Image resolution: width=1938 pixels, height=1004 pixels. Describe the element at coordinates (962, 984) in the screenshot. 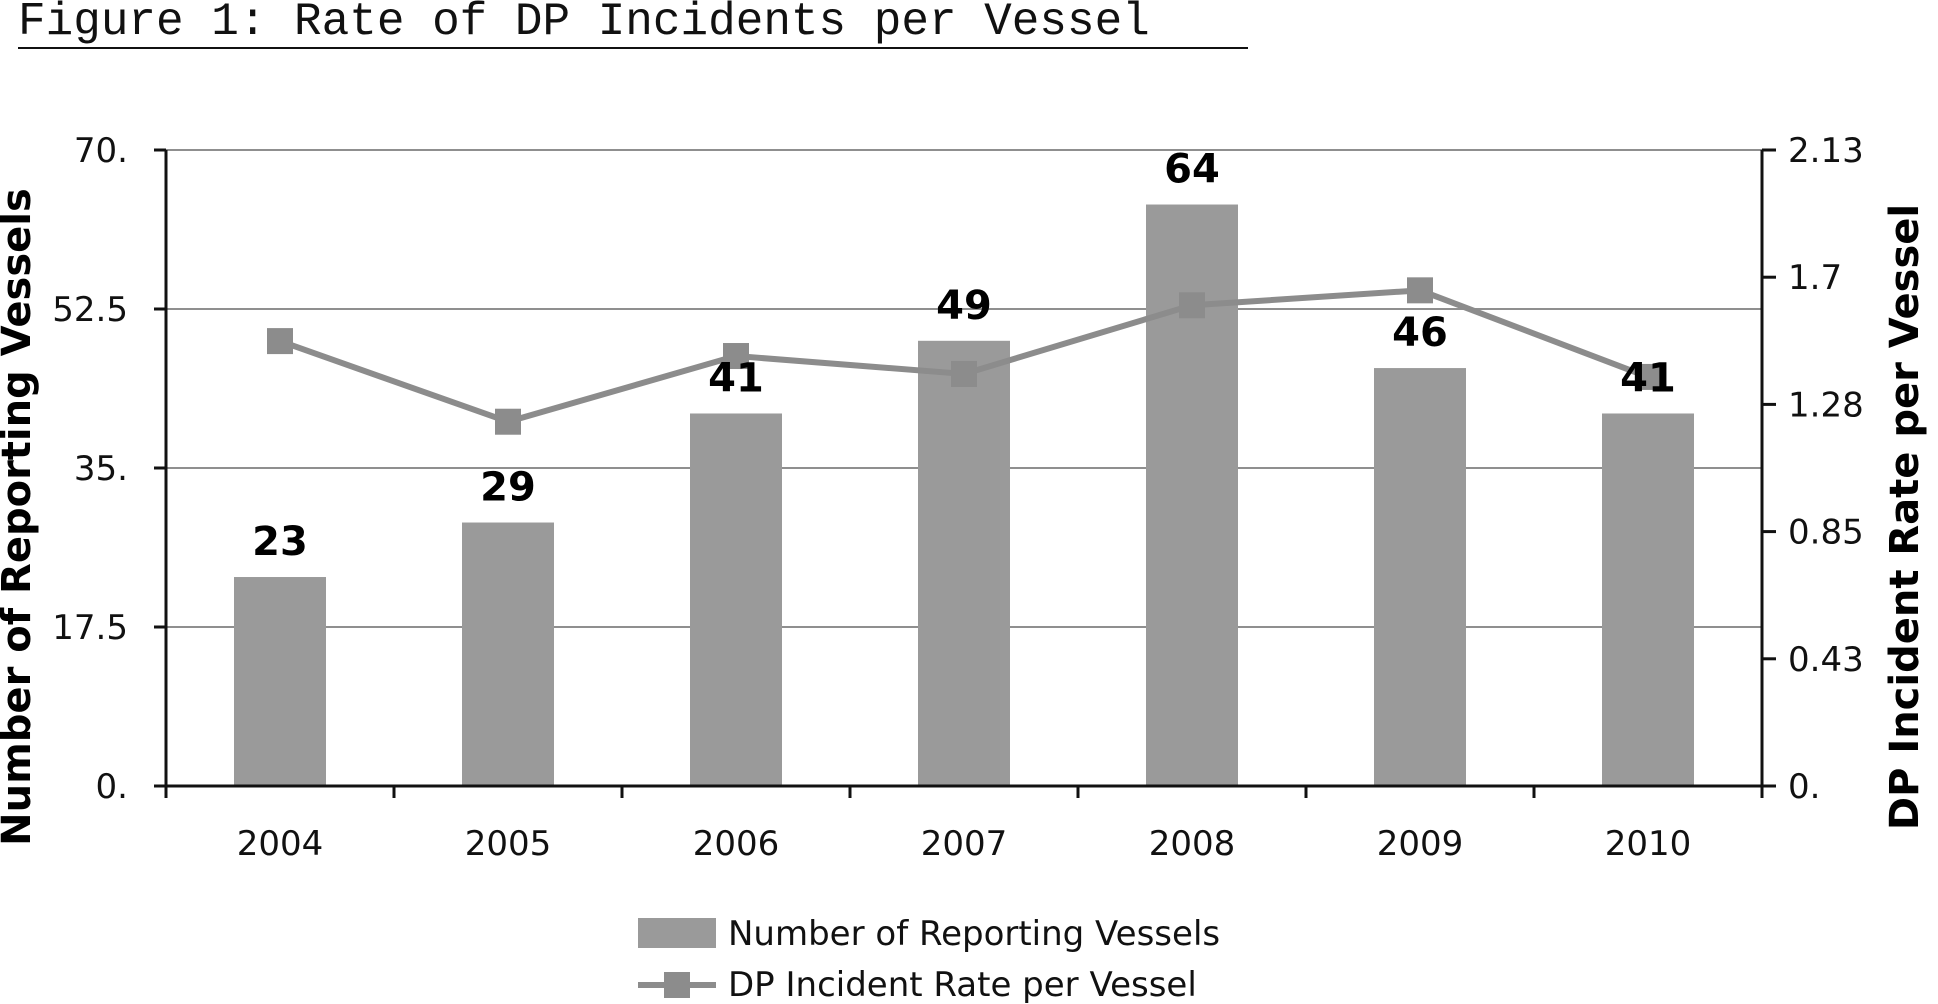

I see `legend-line-label: DP Incident Rate per Vessel` at that location.